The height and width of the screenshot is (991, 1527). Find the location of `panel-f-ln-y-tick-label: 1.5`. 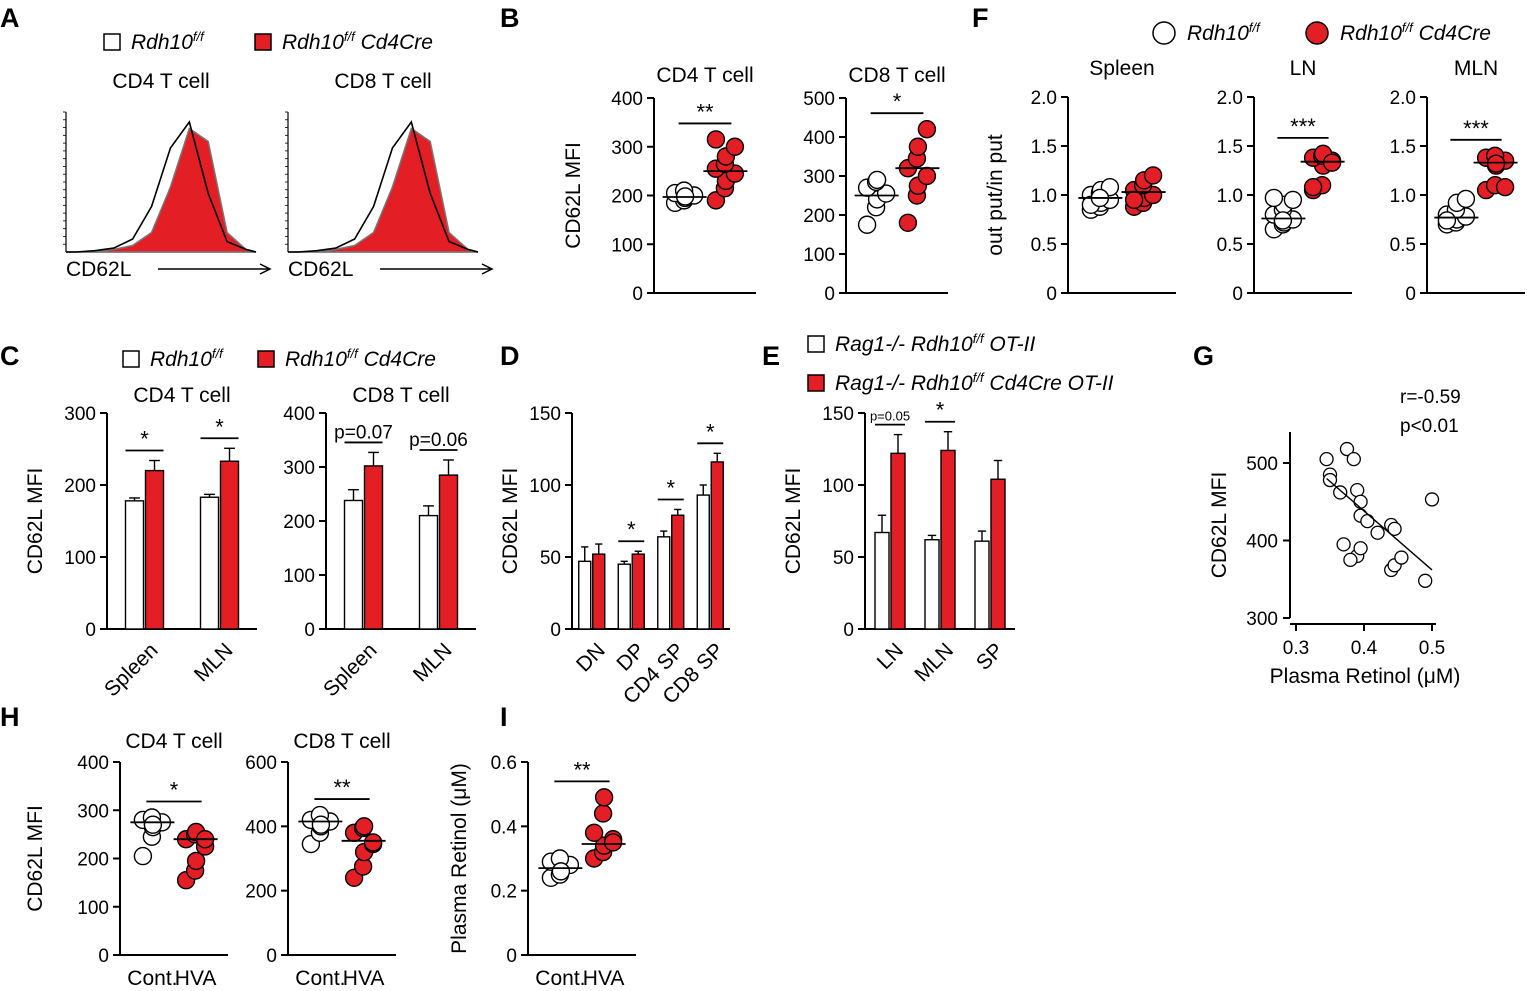

panel-f-ln-y-tick-label: 1.5 is located at coordinates (1230, 147).